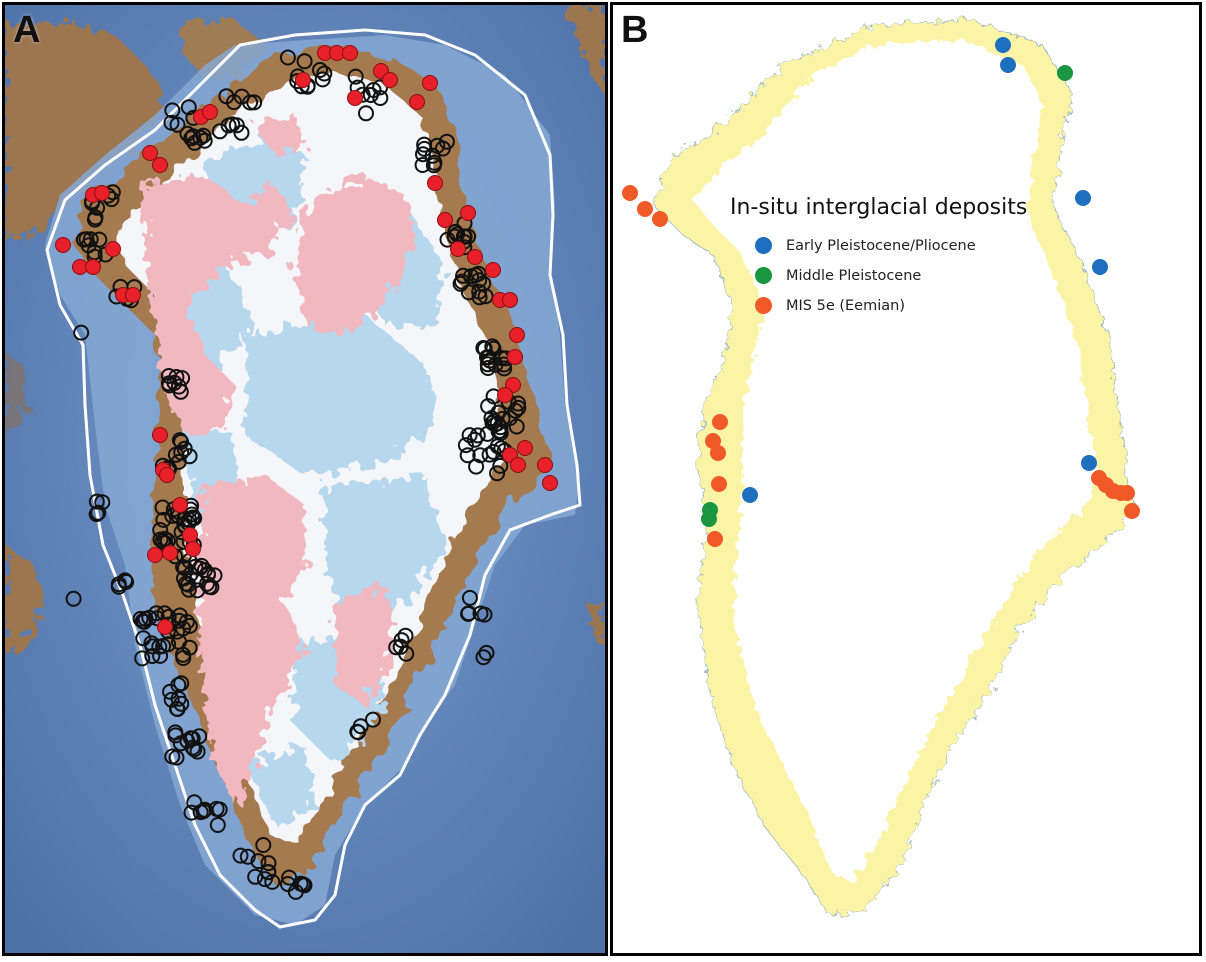 The image size is (1206, 962). Describe the element at coordinates (838, 275) in the screenshot. I see `legend-item-middle-pleistocene: Middle Pleistocene` at that location.